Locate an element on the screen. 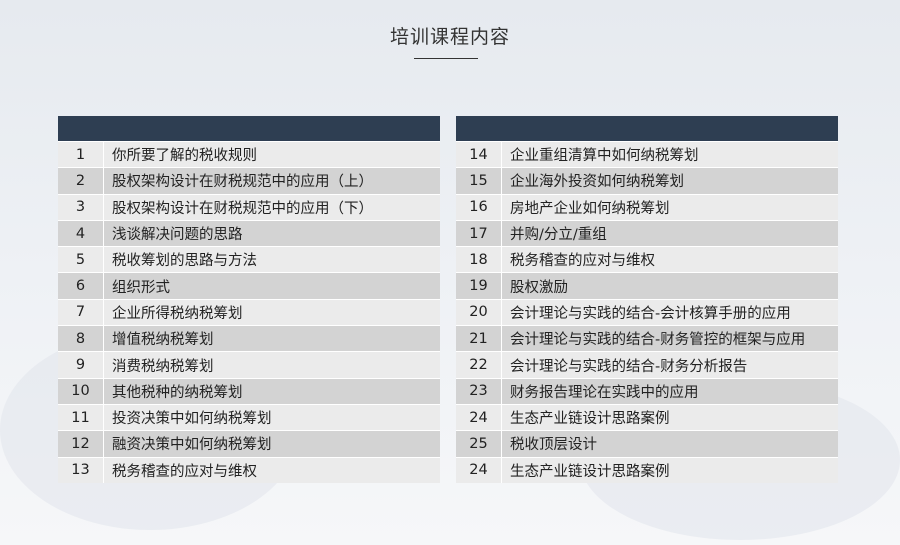  table-row: 5 税收筹划的思路与方法 is located at coordinates (249, 259).